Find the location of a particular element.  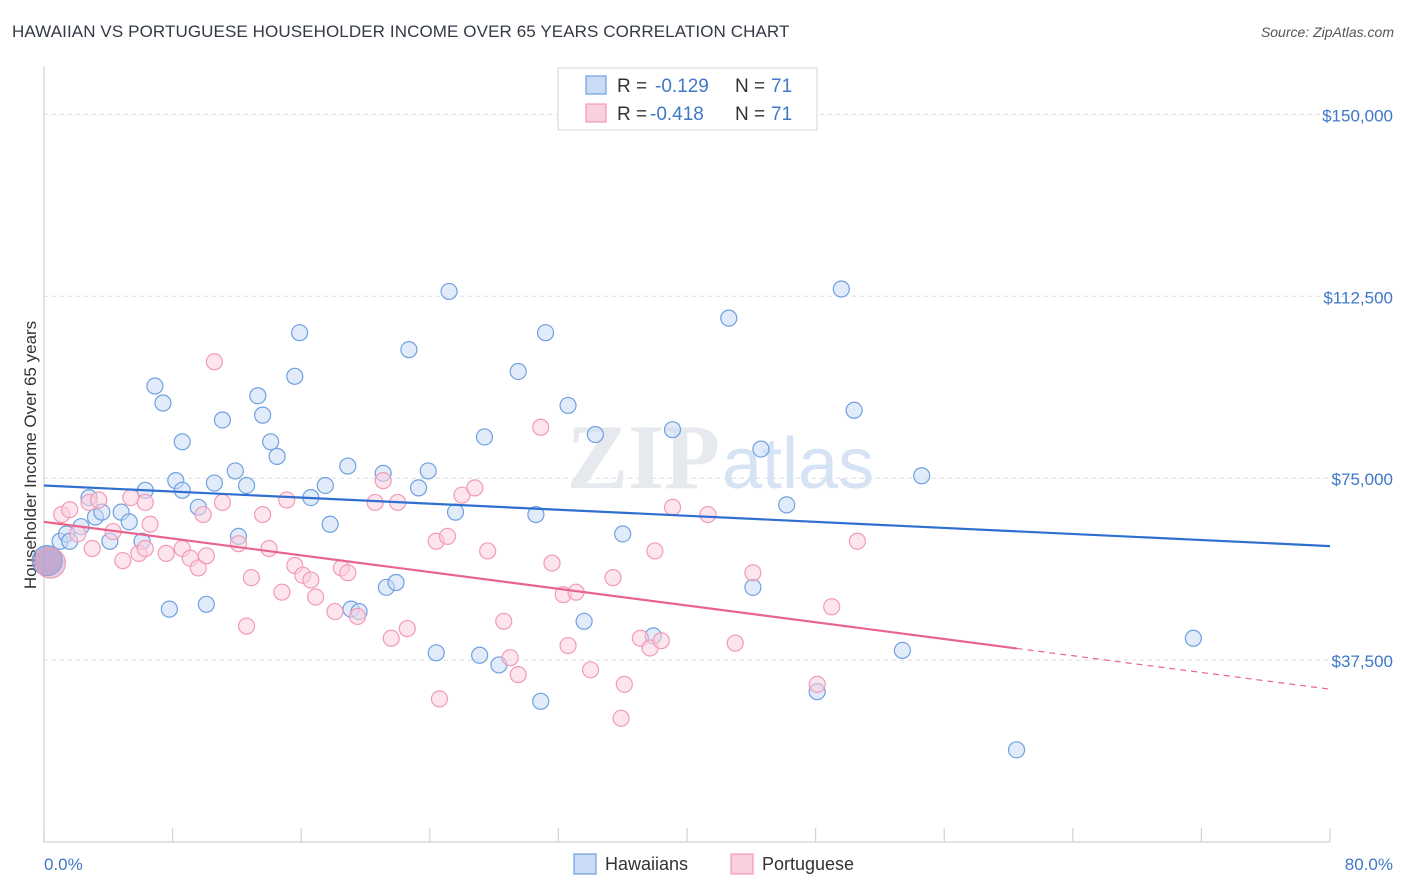

source-label: Source: ZipAtlas.com is located at coordinates (1327, 32).